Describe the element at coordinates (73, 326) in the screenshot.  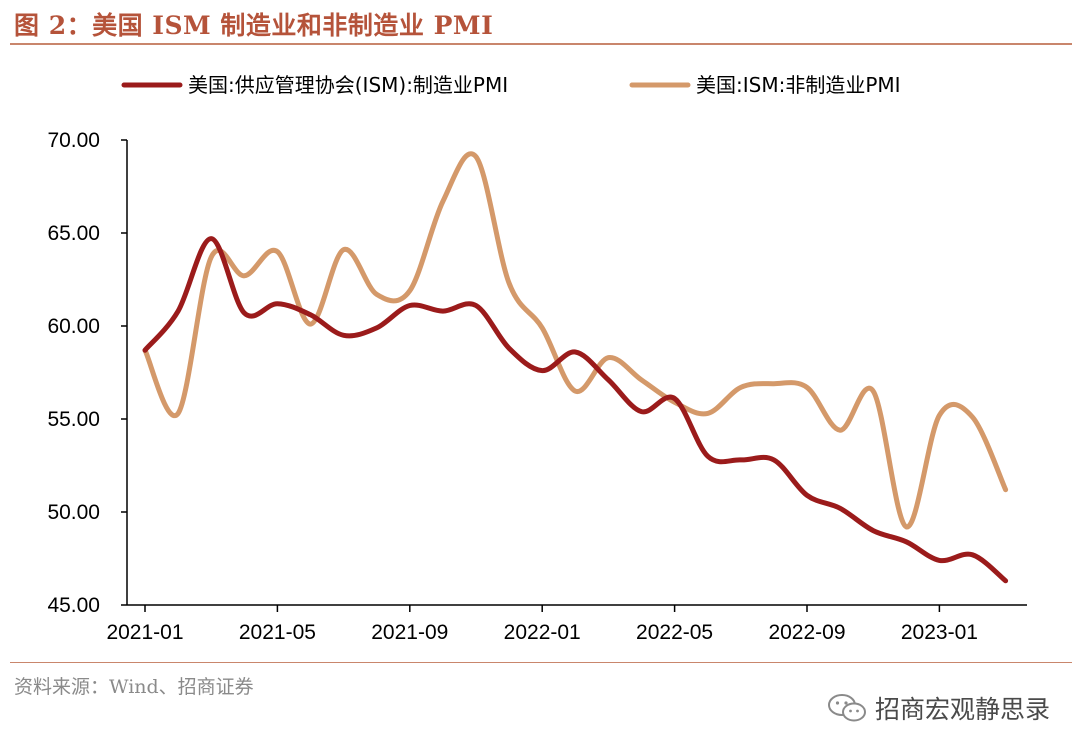
I see `y-tick-label: 60.00` at that location.